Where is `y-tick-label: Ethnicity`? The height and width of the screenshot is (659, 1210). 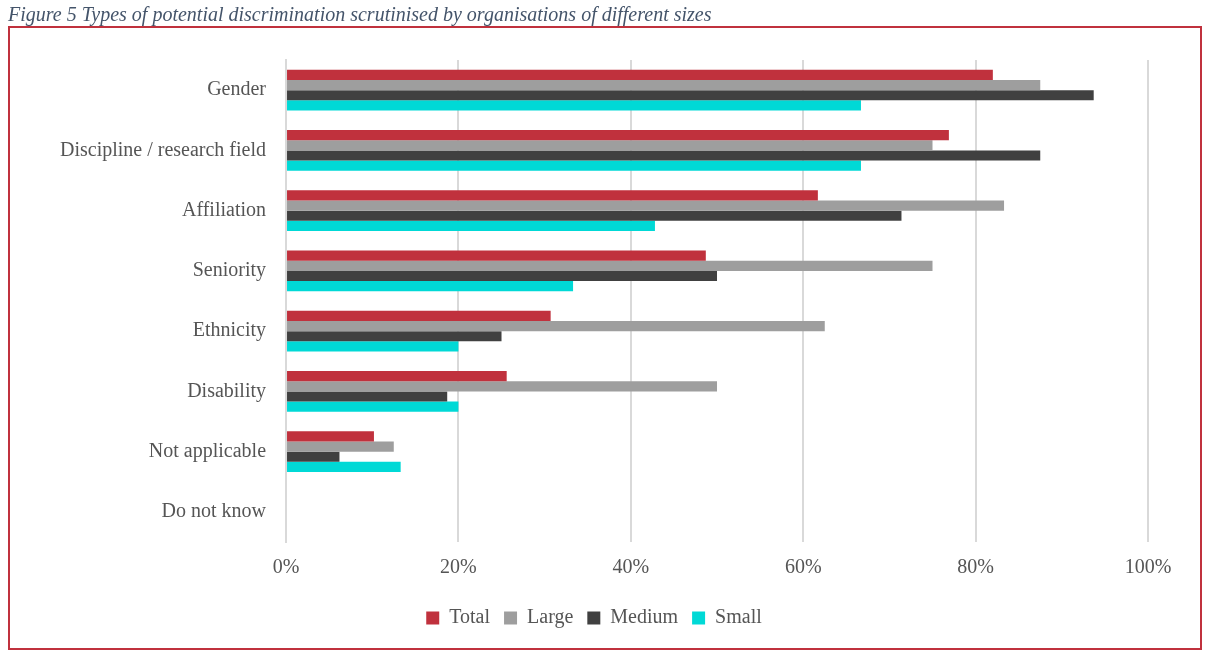 y-tick-label: Ethnicity is located at coordinates (229, 330).